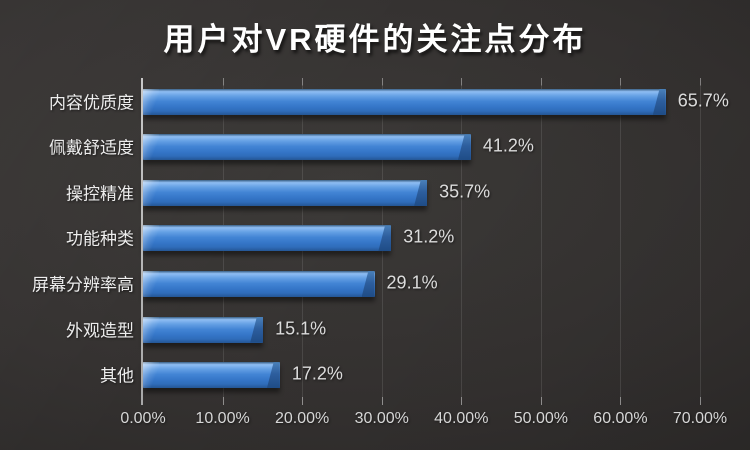  Describe the element at coordinates (381, 418) in the screenshot. I see `x-axis-label: 30.00%` at that location.